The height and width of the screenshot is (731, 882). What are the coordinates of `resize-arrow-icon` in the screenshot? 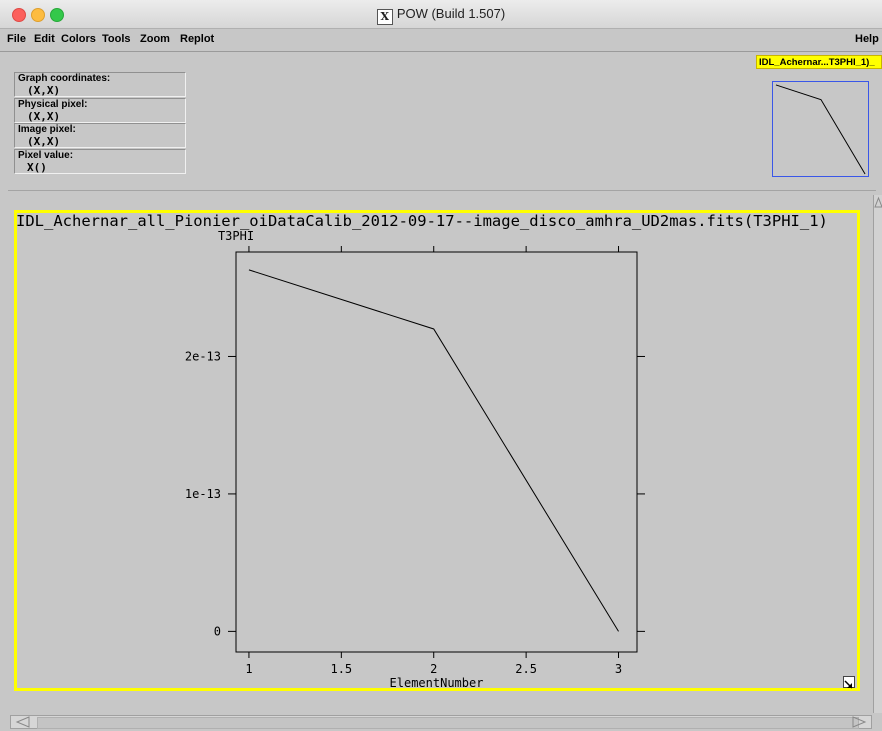 It's located at (848, 684).